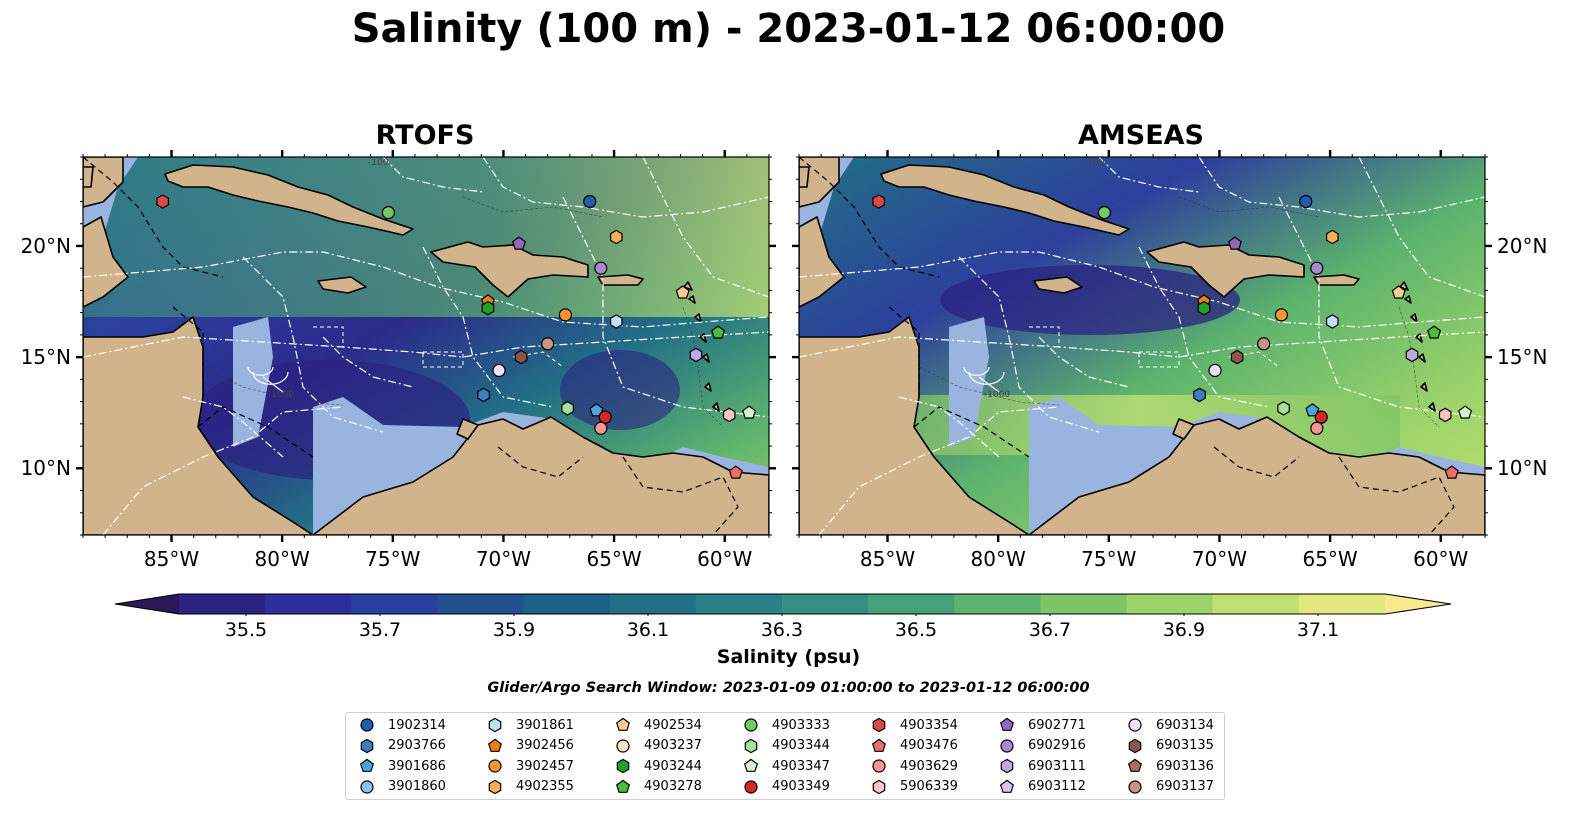 Image resolution: width=1577 pixels, height=827 pixels. Describe the element at coordinates (1090, 300) in the screenshot. I see `amseas-fresh-water-core` at that location.